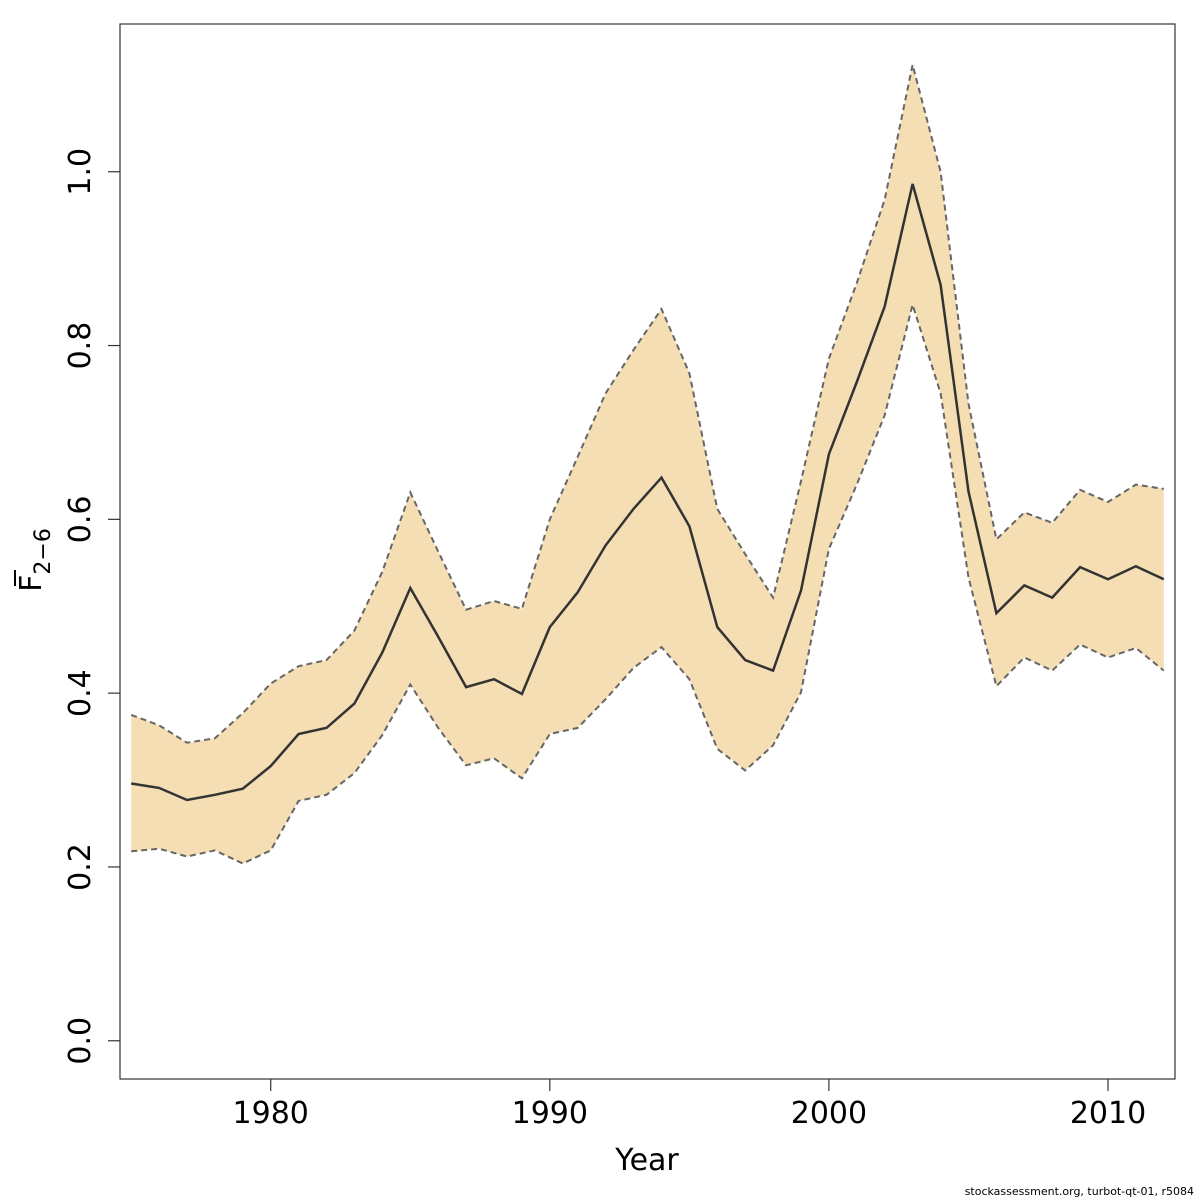  What do you see at coordinates (1108, 1113) in the screenshot?
I see `x-tick-label: 2010` at bounding box center [1108, 1113].